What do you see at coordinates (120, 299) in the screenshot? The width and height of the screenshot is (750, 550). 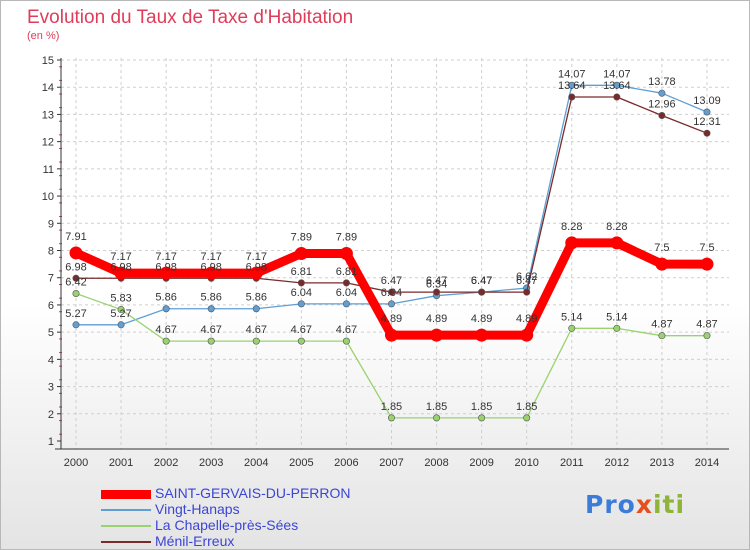 I see `data-label: 5.83` at bounding box center [120, 299].